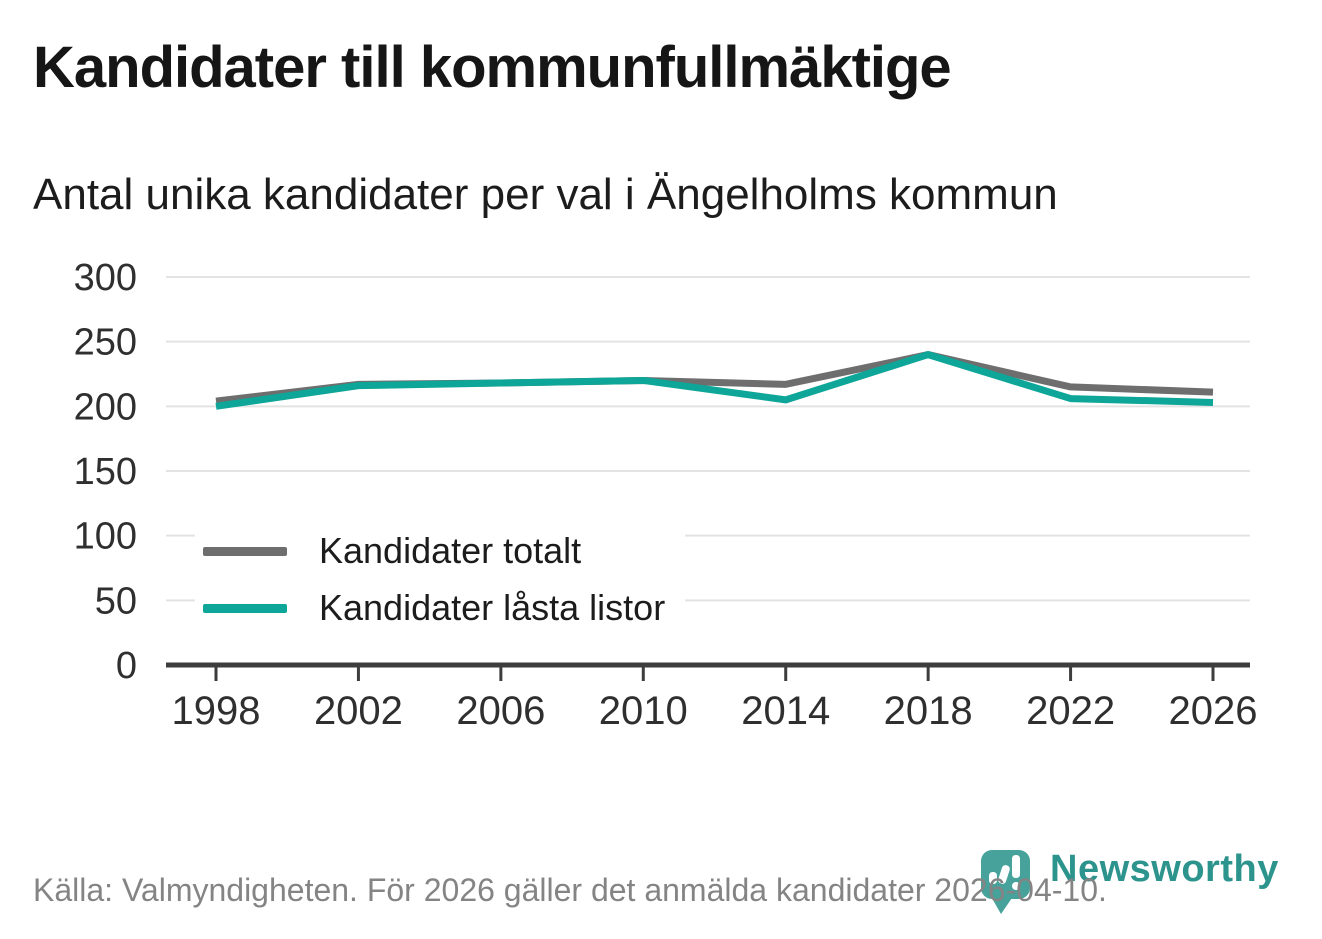  What do you see at coordinates (450, 550) in the screenshot?
I see `legend-label-totalt: Kandidater totalt` at bounding box center [450, 550].